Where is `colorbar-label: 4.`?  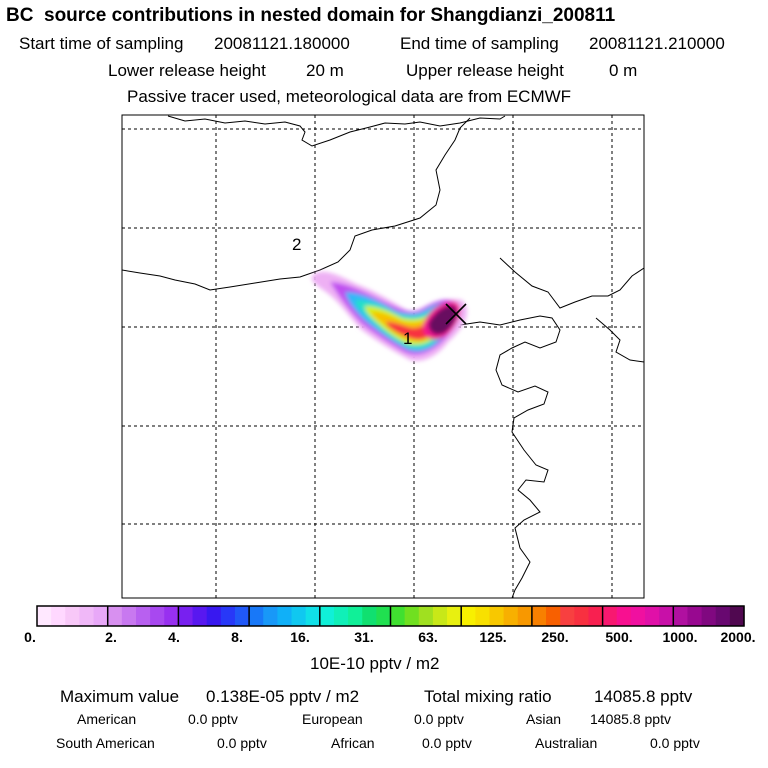
colorbar-label: 4. is located at coordinates (174, 637).